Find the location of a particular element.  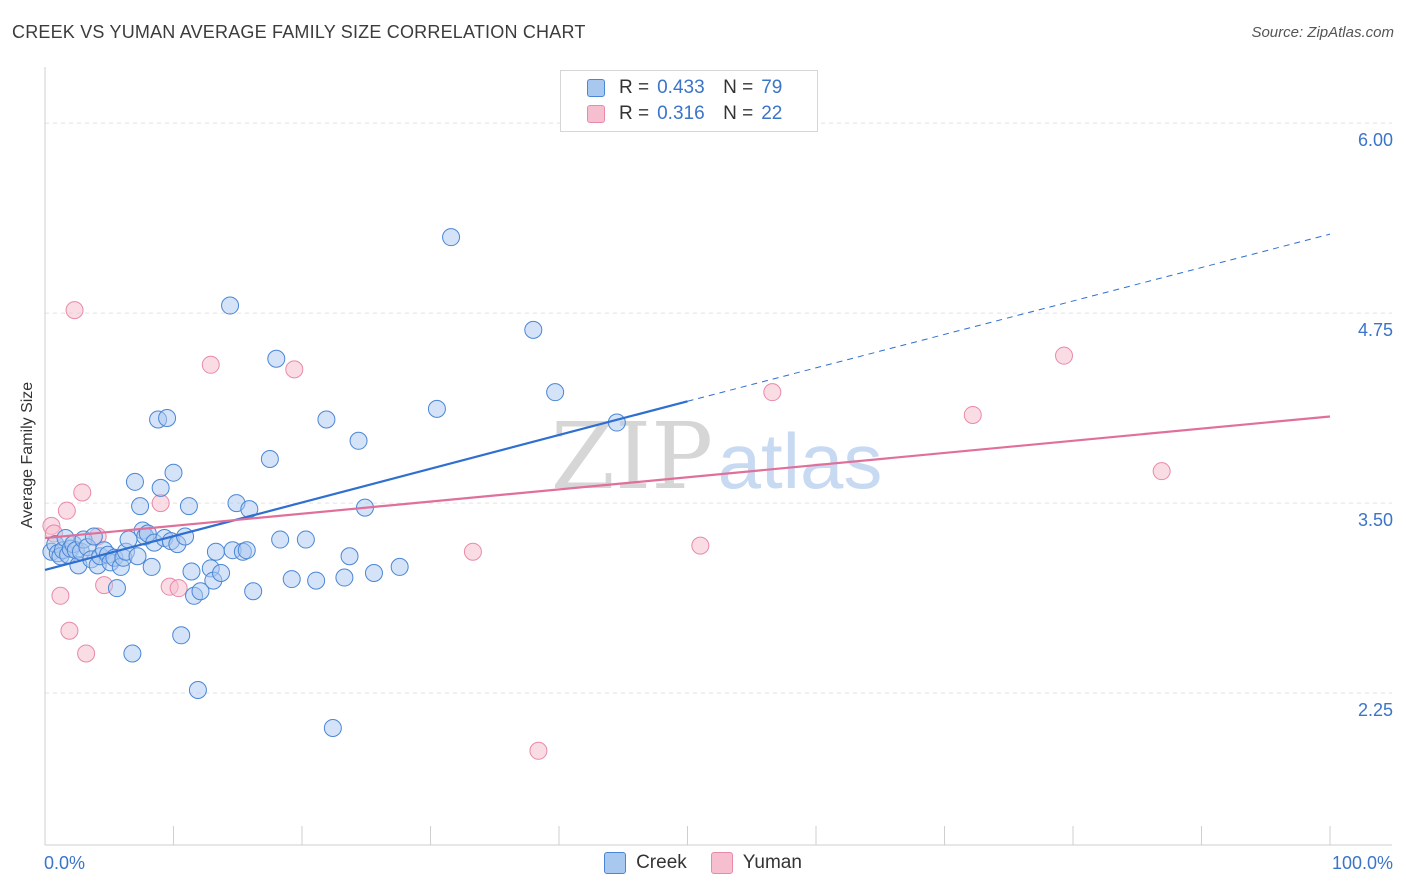

legend-creek-n-label: N = is located at coordinates (738, 87).